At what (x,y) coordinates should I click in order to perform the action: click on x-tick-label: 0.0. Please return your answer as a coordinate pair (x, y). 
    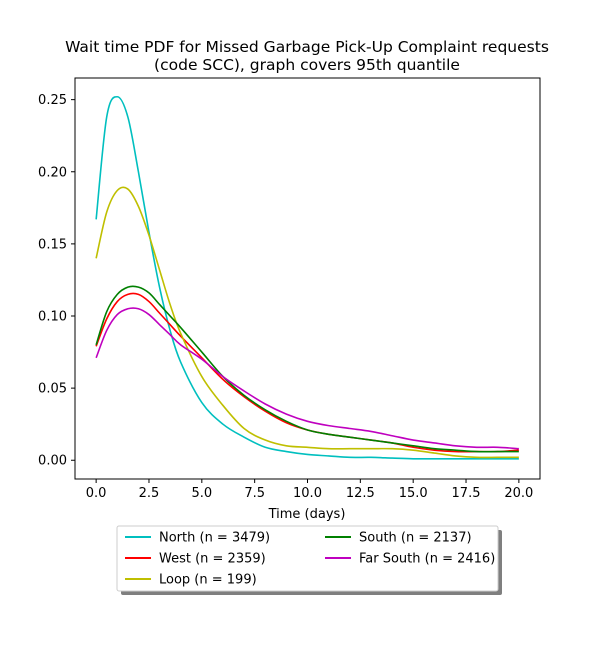
    Looking at the image, I should click on (96, 493).